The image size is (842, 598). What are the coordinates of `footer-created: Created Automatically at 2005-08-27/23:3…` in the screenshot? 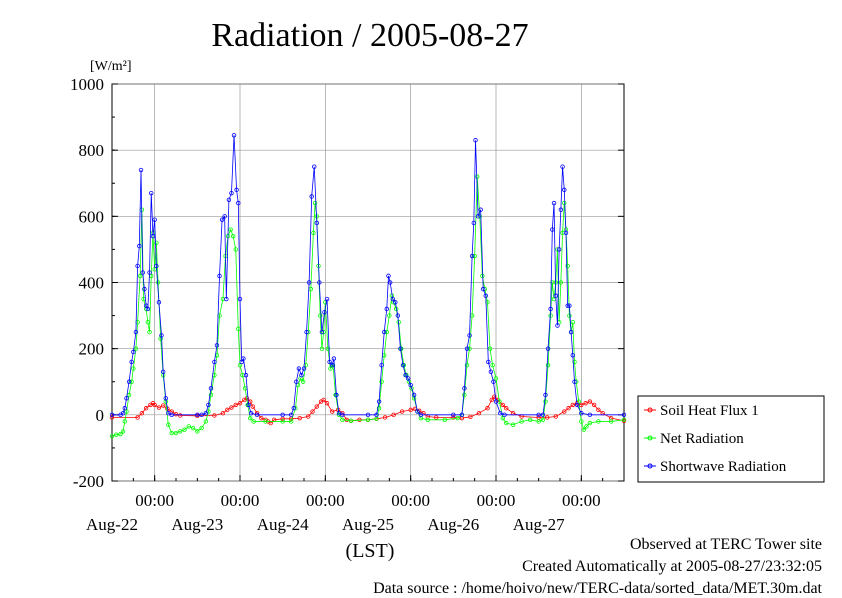 It's located at (672, 566).